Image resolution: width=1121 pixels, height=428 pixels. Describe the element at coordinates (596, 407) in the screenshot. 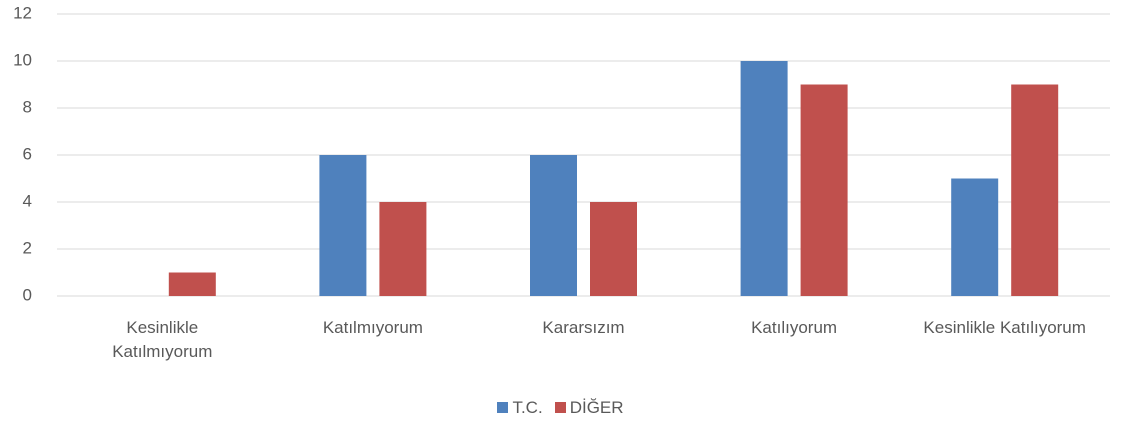

I see `legend-label: DİĞER` at that location.